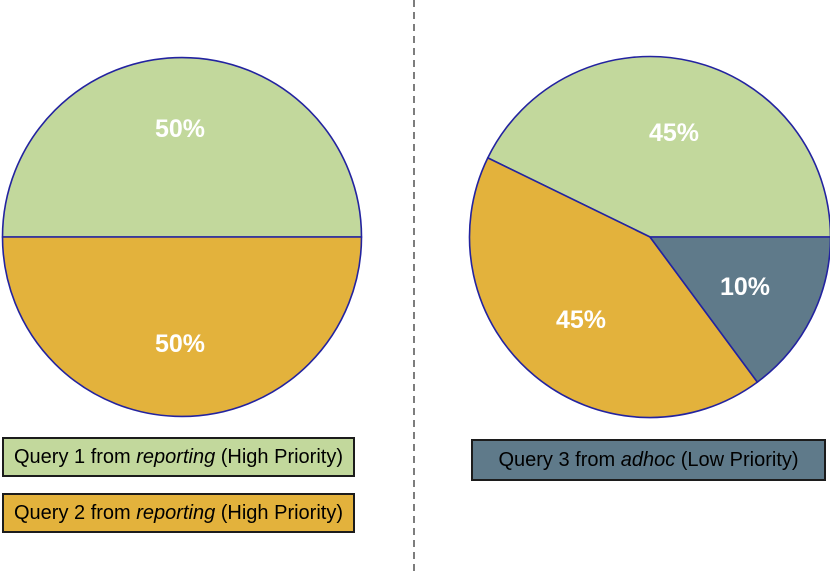  I want to click on legend-text-prefix: Query 1 from, so click(75, 456).